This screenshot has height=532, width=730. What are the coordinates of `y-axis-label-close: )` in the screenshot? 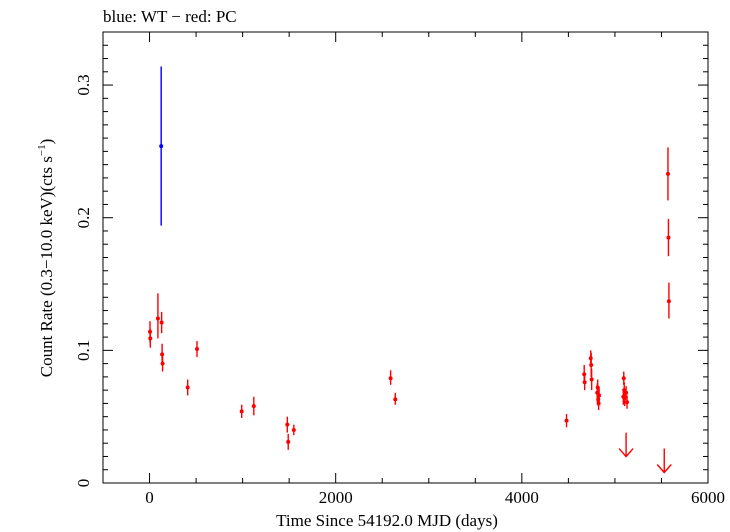 It's located at (46, 142).